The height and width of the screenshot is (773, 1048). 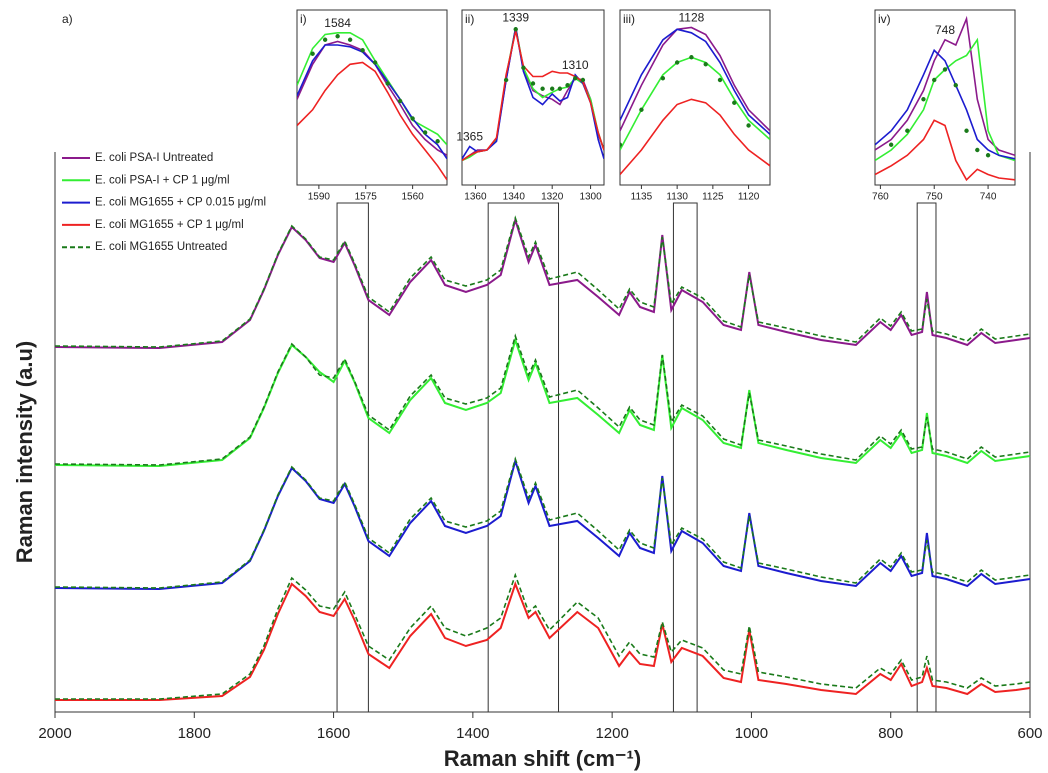 I want to click on x-tick-label: 600, so click(x=1029, y=733).